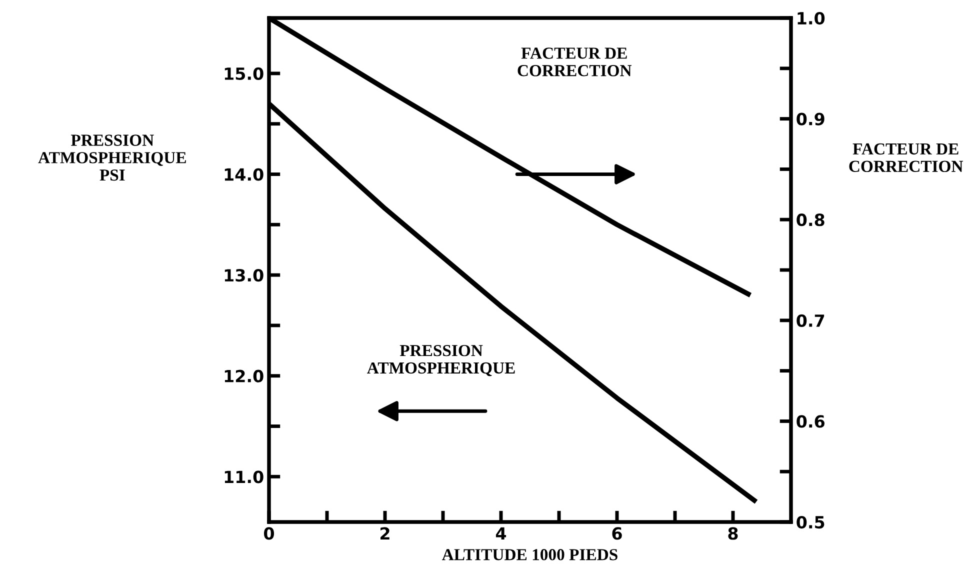  What do you see at coordinates (810, 220) in the screenshot?
I see `y2-tick-label: 0.8` at bounding box center [810, 220].